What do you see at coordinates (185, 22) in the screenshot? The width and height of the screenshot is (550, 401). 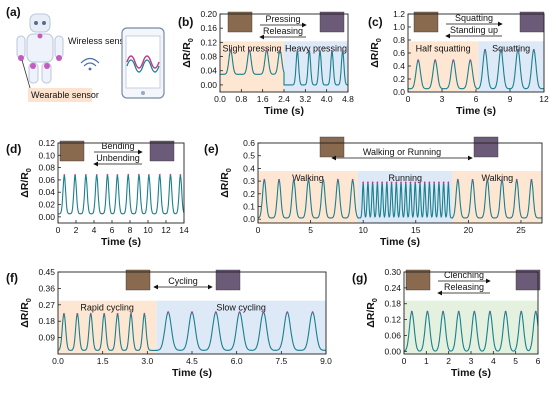 I see `panel-label-b: (b)` at bounding box center [185, 22].